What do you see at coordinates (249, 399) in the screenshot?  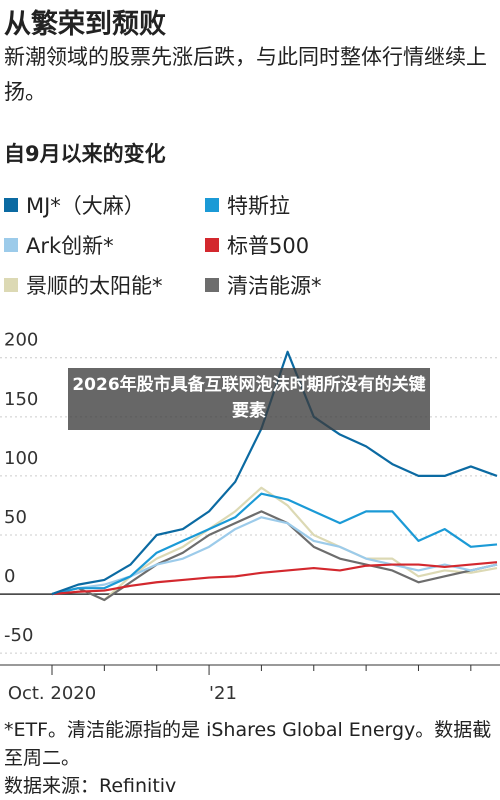 I see `overlay-banner: 2026年股市具备互联网泡沫时期所没有的关键要素` at bounding box center [249, 399].